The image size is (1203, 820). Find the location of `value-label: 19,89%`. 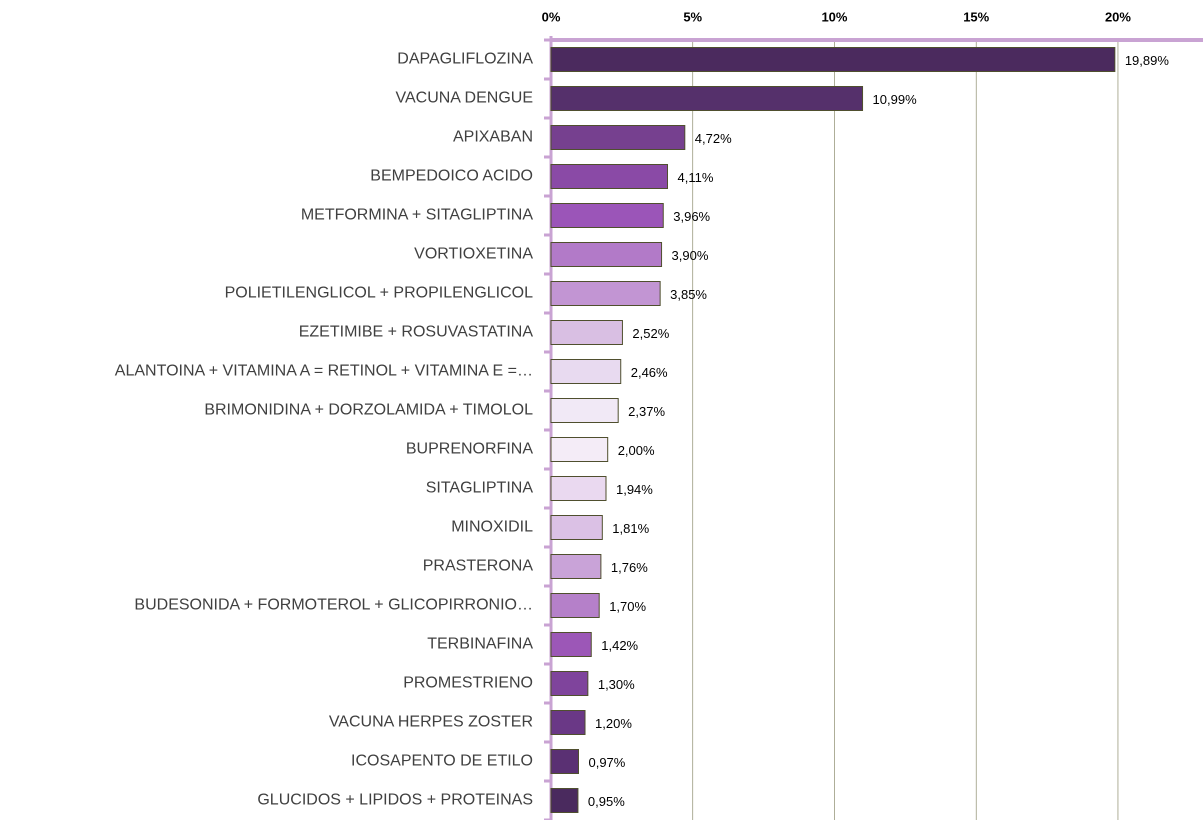

value-label: 19,89% is located at coordinates (1147, 60).